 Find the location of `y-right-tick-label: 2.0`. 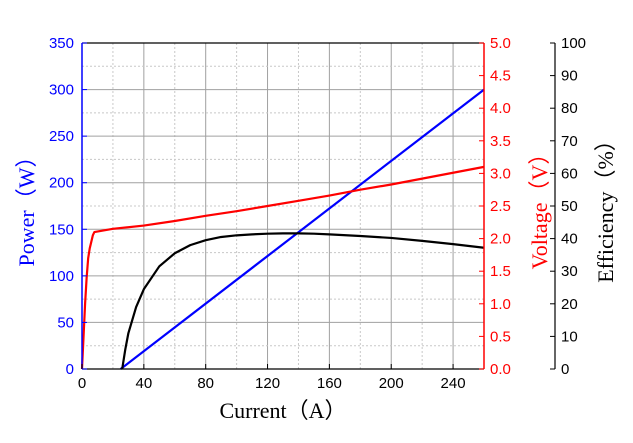

y-right-tick-label: 2.0 is located at coordinates (500, 239).